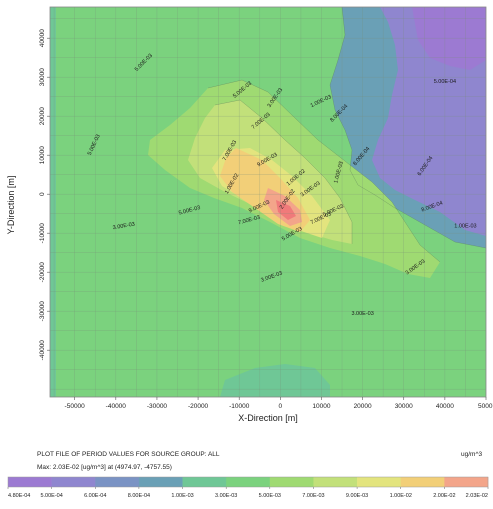 This screenshot has height=509, width=493. What do you see at coordinates (249, 221) in the screenshot?
I see `contour-label: 7.00E-03` at bounding box center [249, 221].